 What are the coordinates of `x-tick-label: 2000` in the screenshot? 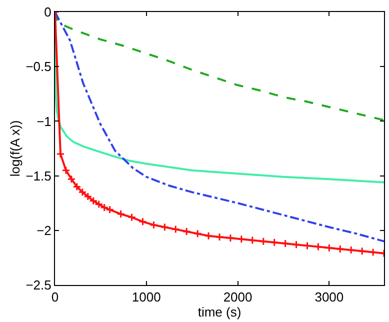 It's located at (237, 297).